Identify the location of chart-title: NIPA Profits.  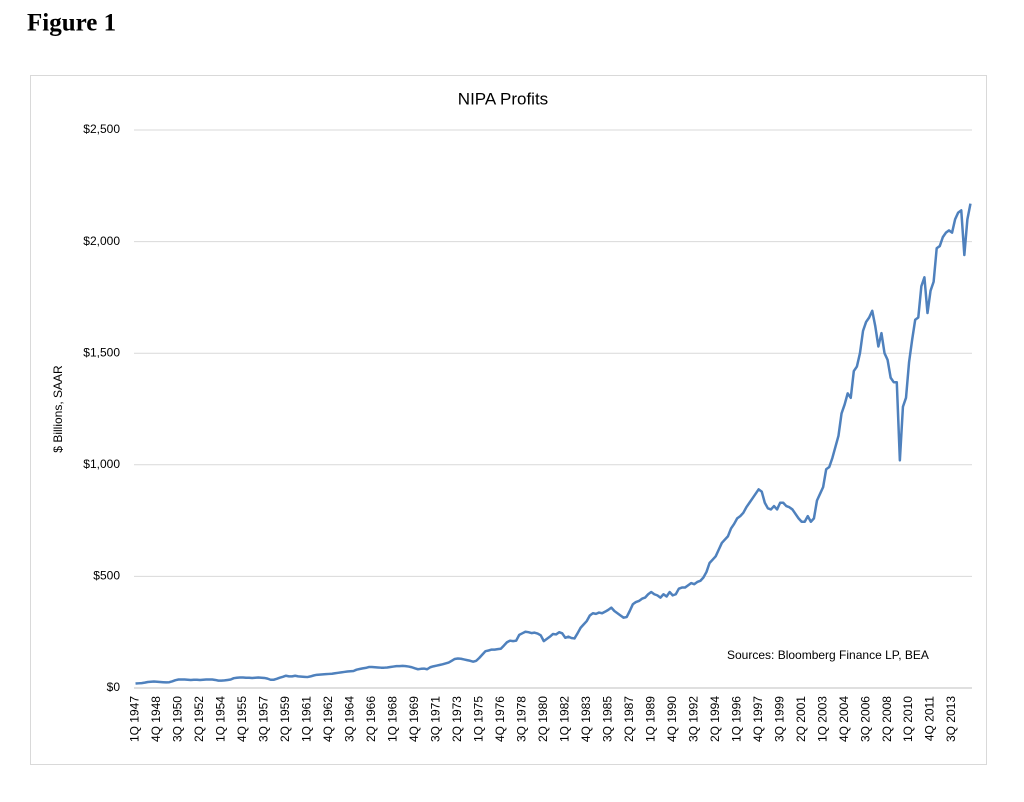
(503, 98).